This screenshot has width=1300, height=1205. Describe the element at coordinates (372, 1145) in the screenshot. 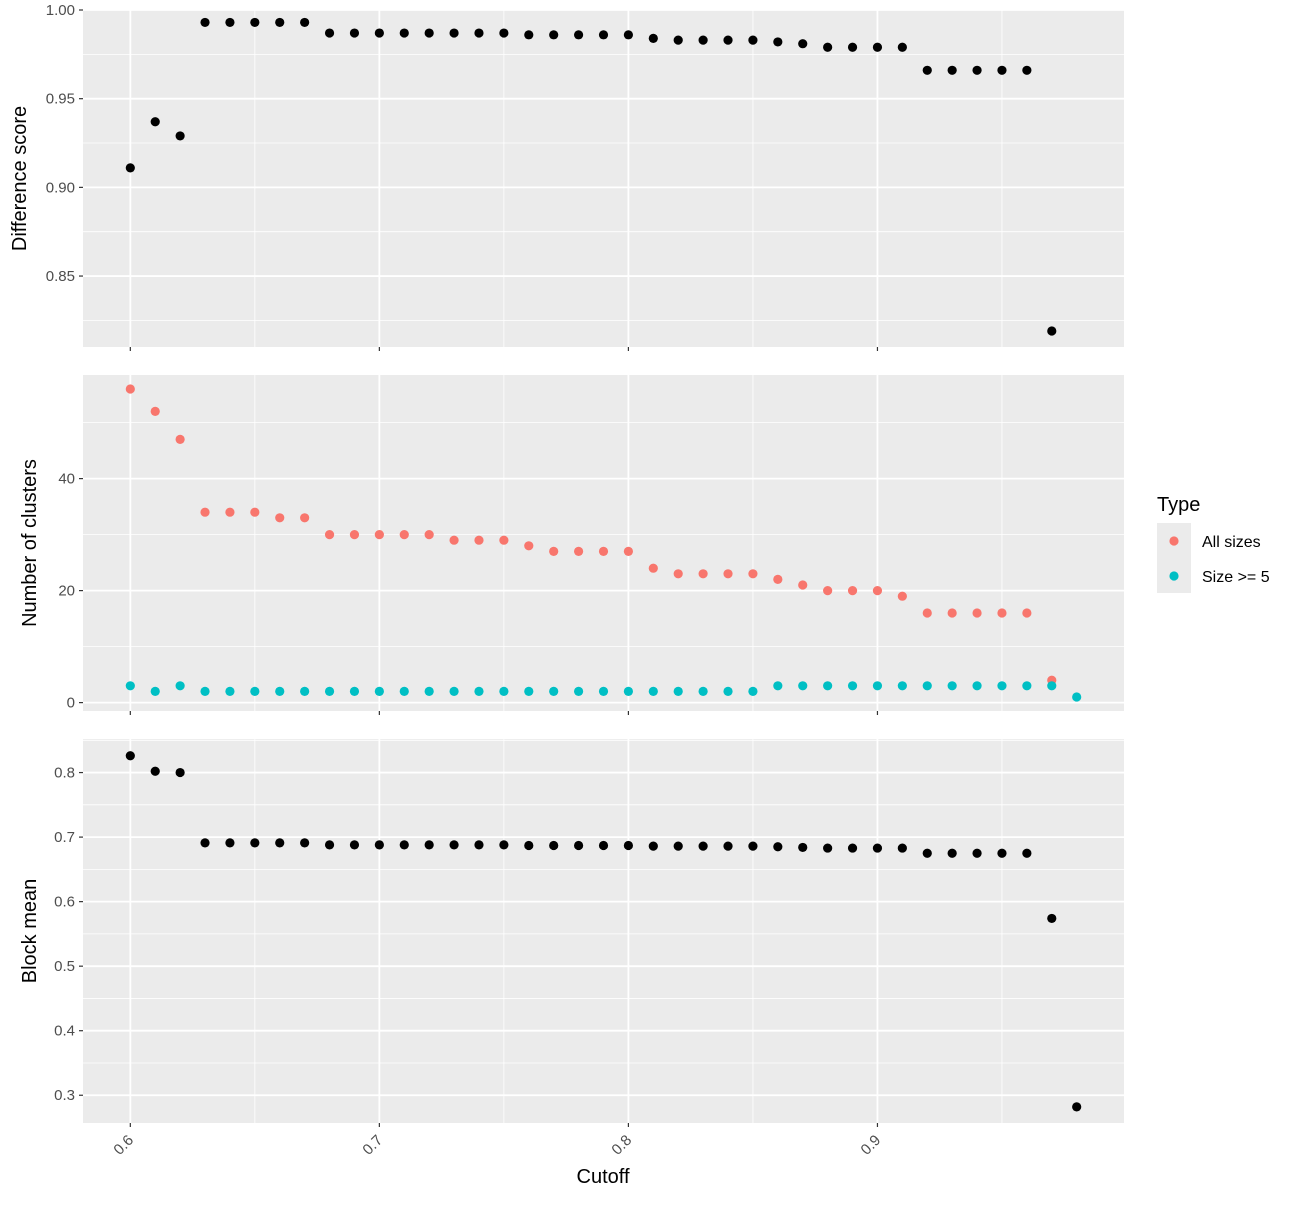

I see `x-tick-label: 0.7` at that location.